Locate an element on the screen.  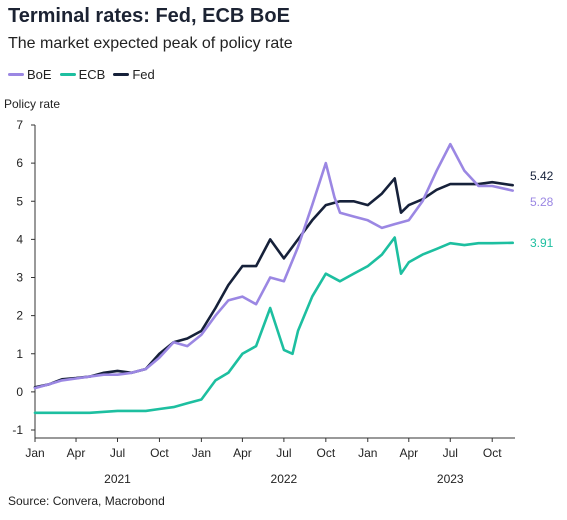
legend-swatch-ecb is located at coordinates (67, 74).